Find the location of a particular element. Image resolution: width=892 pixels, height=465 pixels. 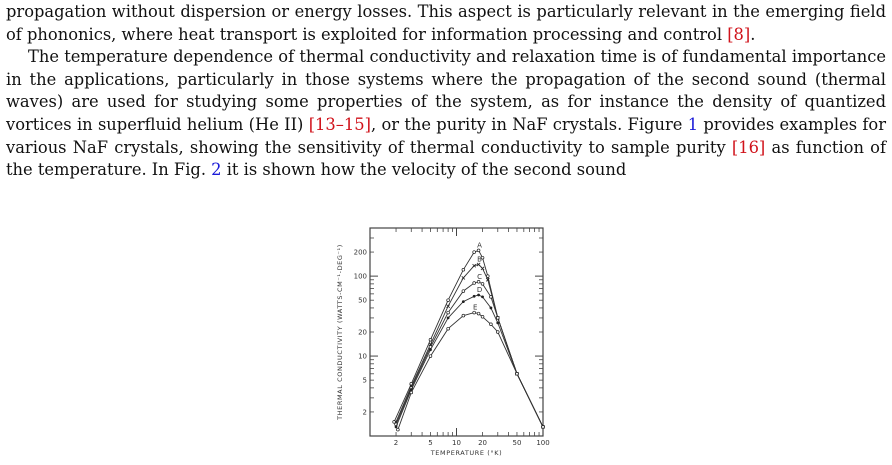

x-tick-label: 50 is located at coordinates (517, 443).